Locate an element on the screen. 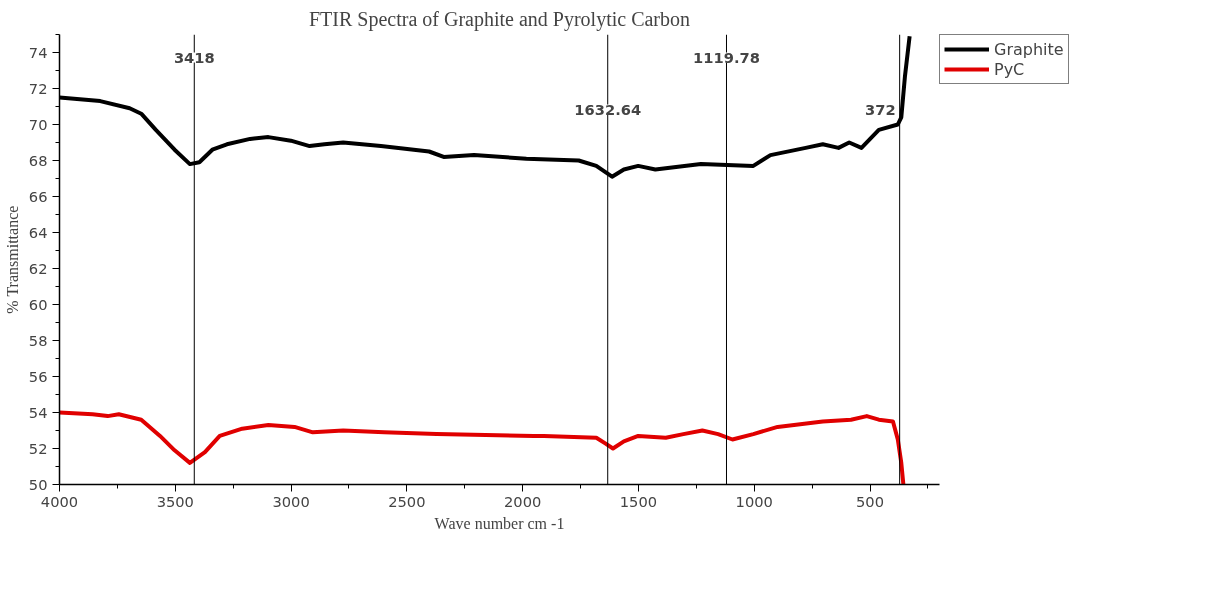  ref-line-label: 372 is located at coordinates (880, 109).